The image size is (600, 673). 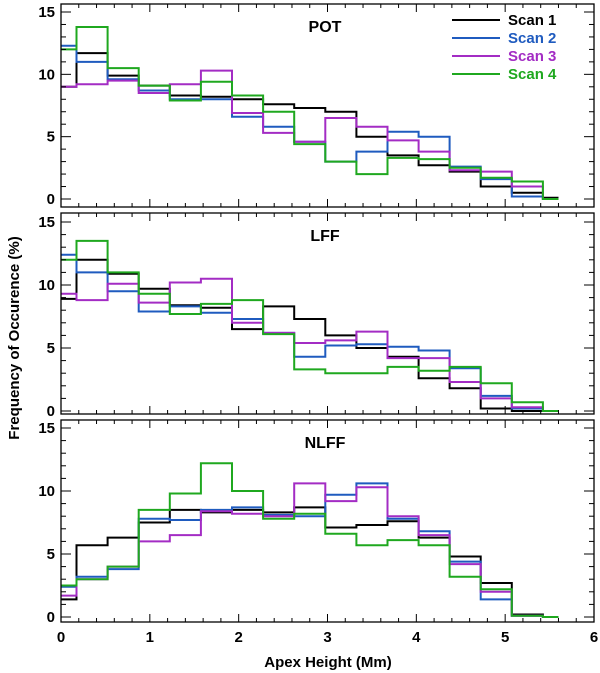 What do you see at coordinates (328, 662) in the screenshot?
I see `x-axis-label: Apex Height (Mm)` at bounding box center [328, 662].